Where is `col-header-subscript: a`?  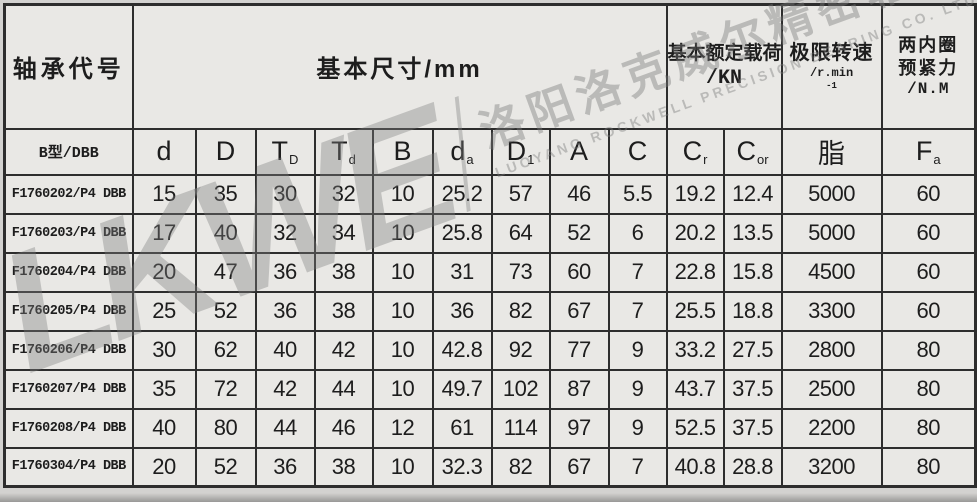
col-header-subscript: a is located at coordinates (937, 159).